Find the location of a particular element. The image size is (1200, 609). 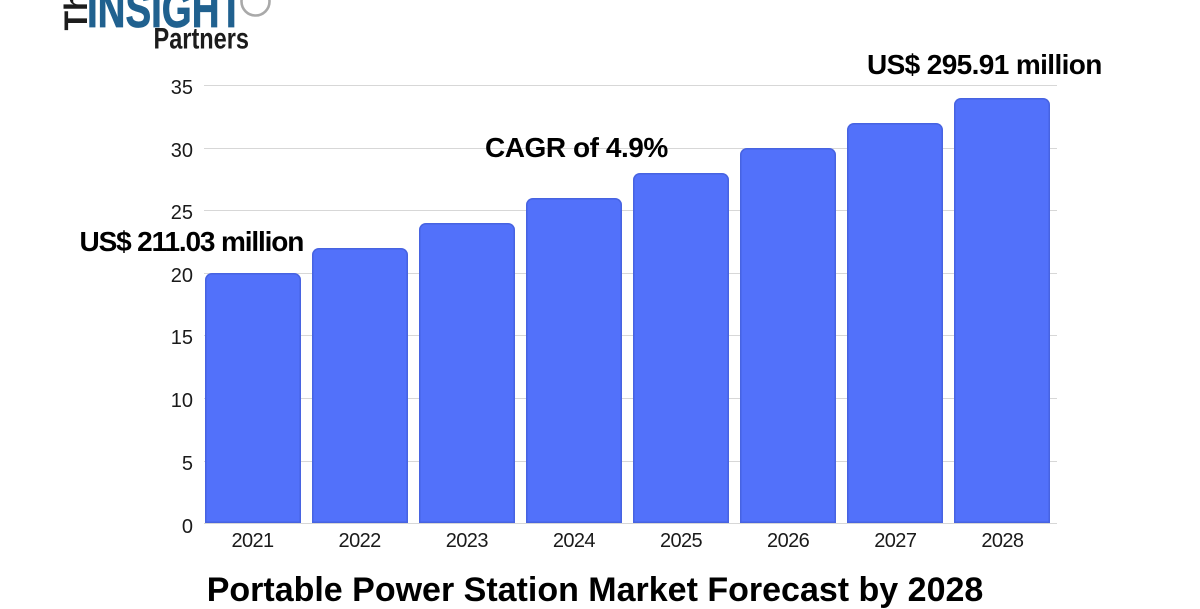

svg-text: Partners is located at coordinates (202, 39).